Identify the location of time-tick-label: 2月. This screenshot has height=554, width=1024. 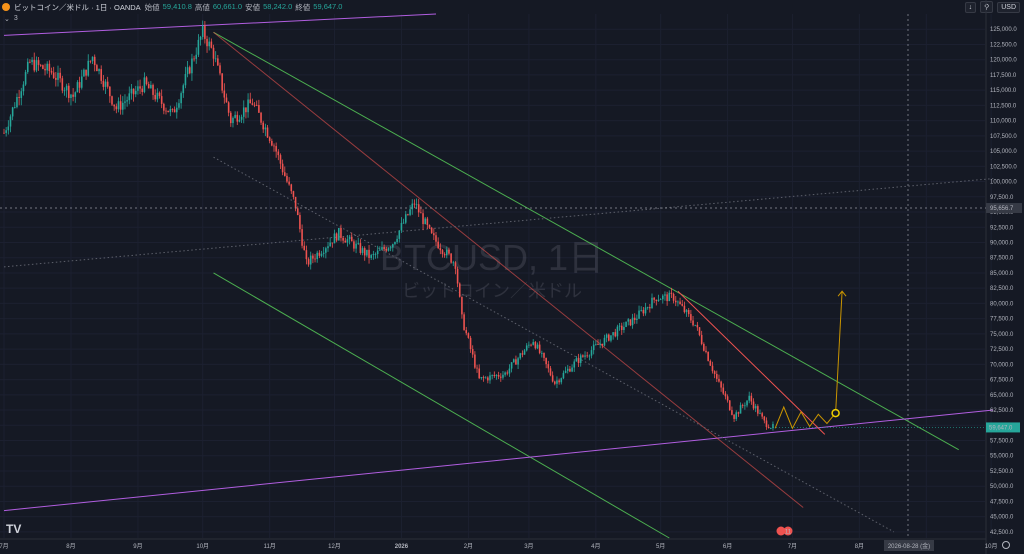
(468, 546).